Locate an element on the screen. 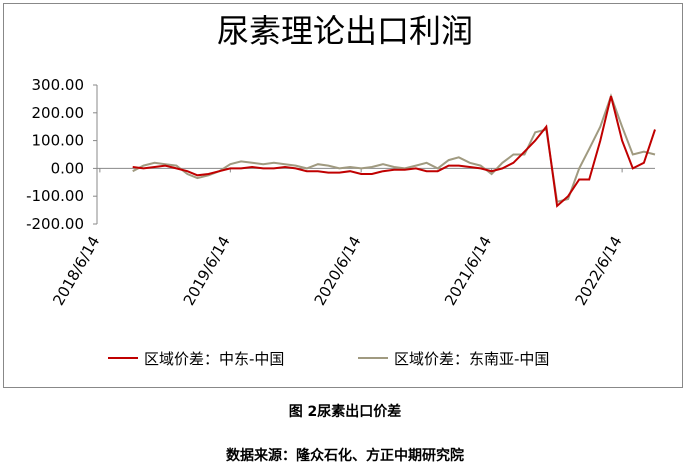  x-tick-label: 2019/6/14 is located at coordinates (207, 271).